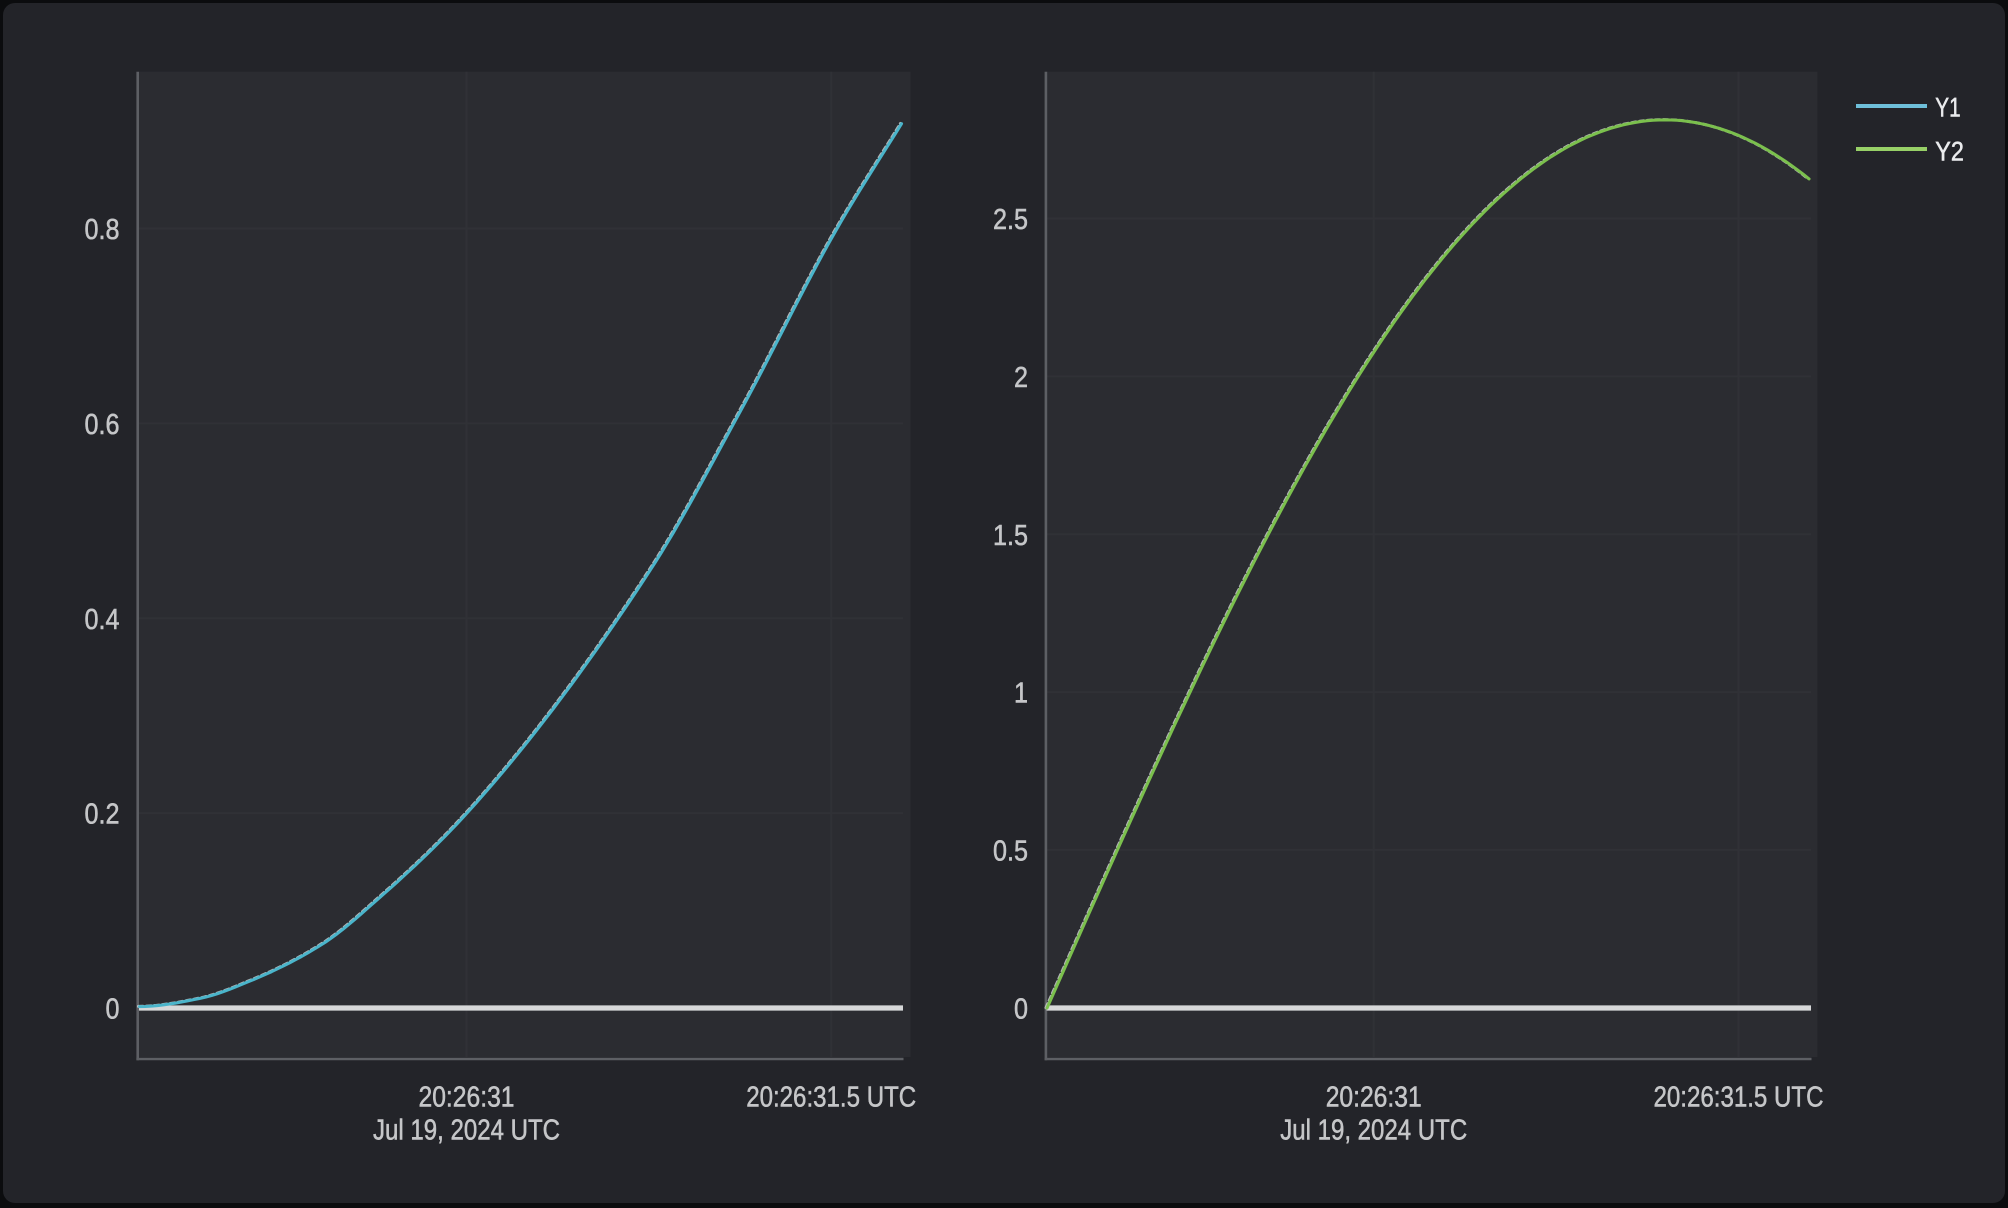  What do you see at coordinates (102, 230) in the screenshot?
I see `svg-text: 0.8` at bounding box center [102, 230].